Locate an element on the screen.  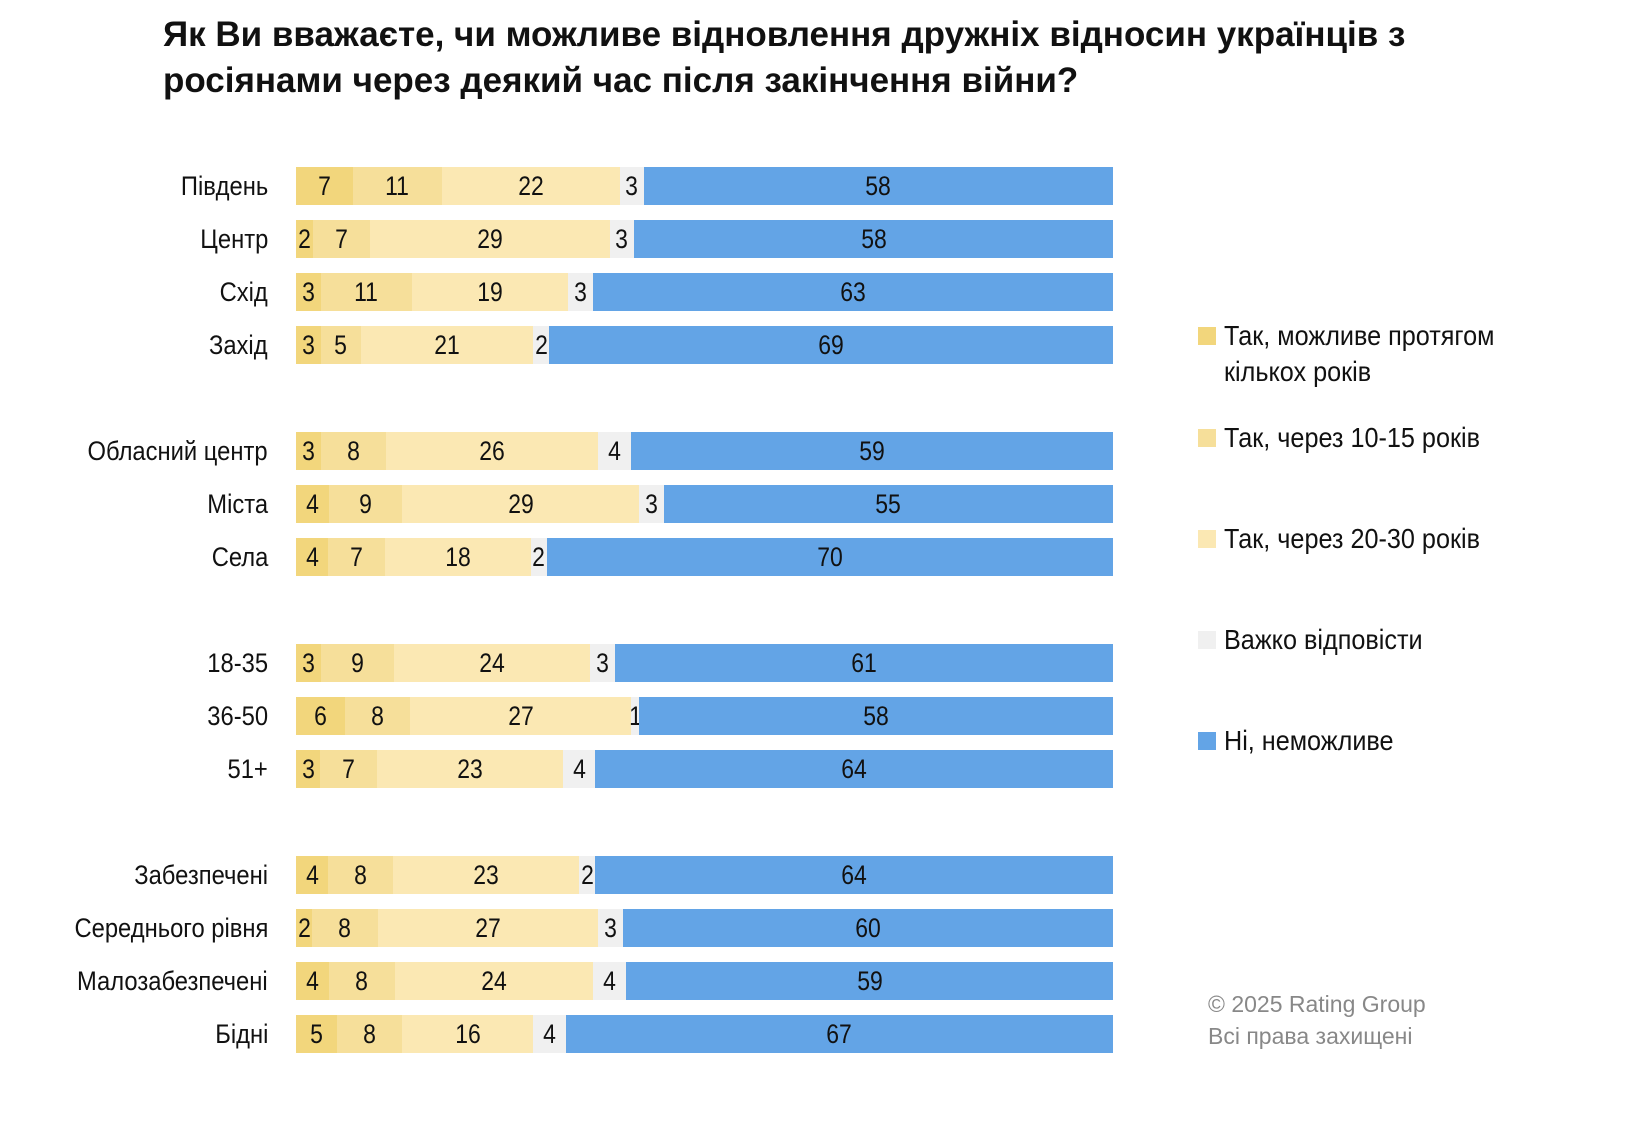
bar-segment: 70 is located at coordinates (829, 557).